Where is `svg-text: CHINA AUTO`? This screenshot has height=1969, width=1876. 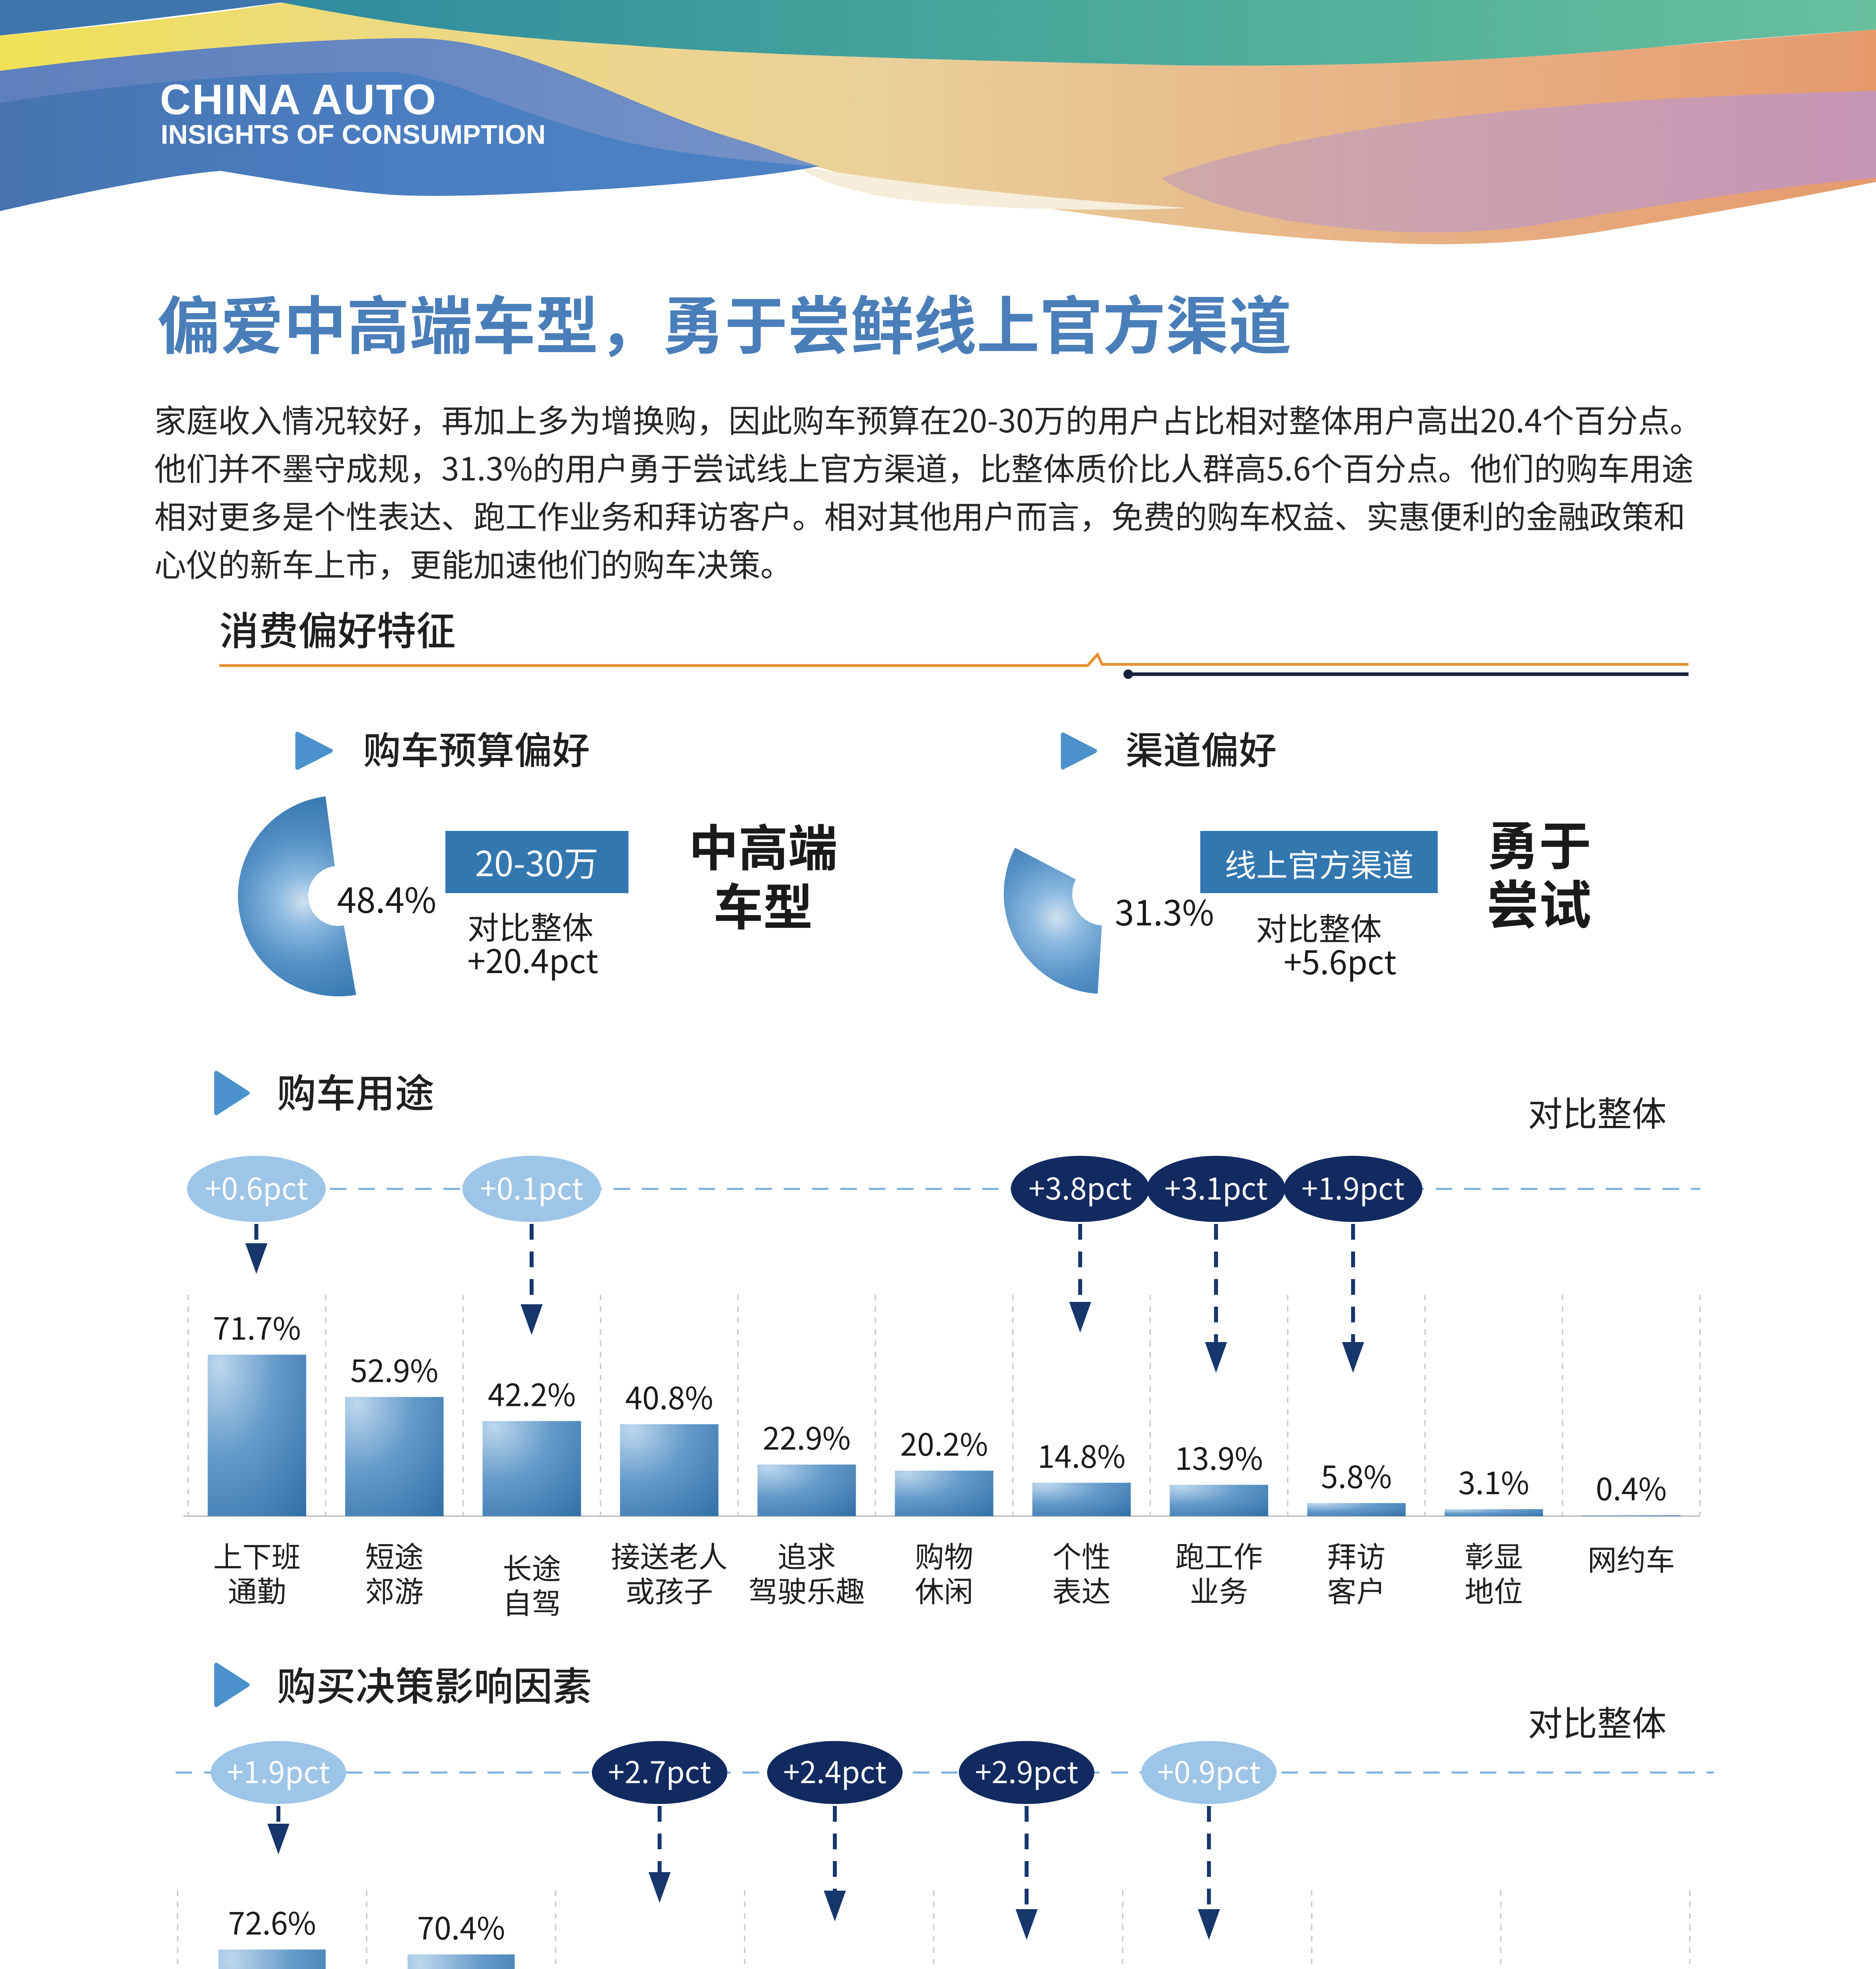
svg-text: CHINA AUTO is located at coordinates (298, 100).